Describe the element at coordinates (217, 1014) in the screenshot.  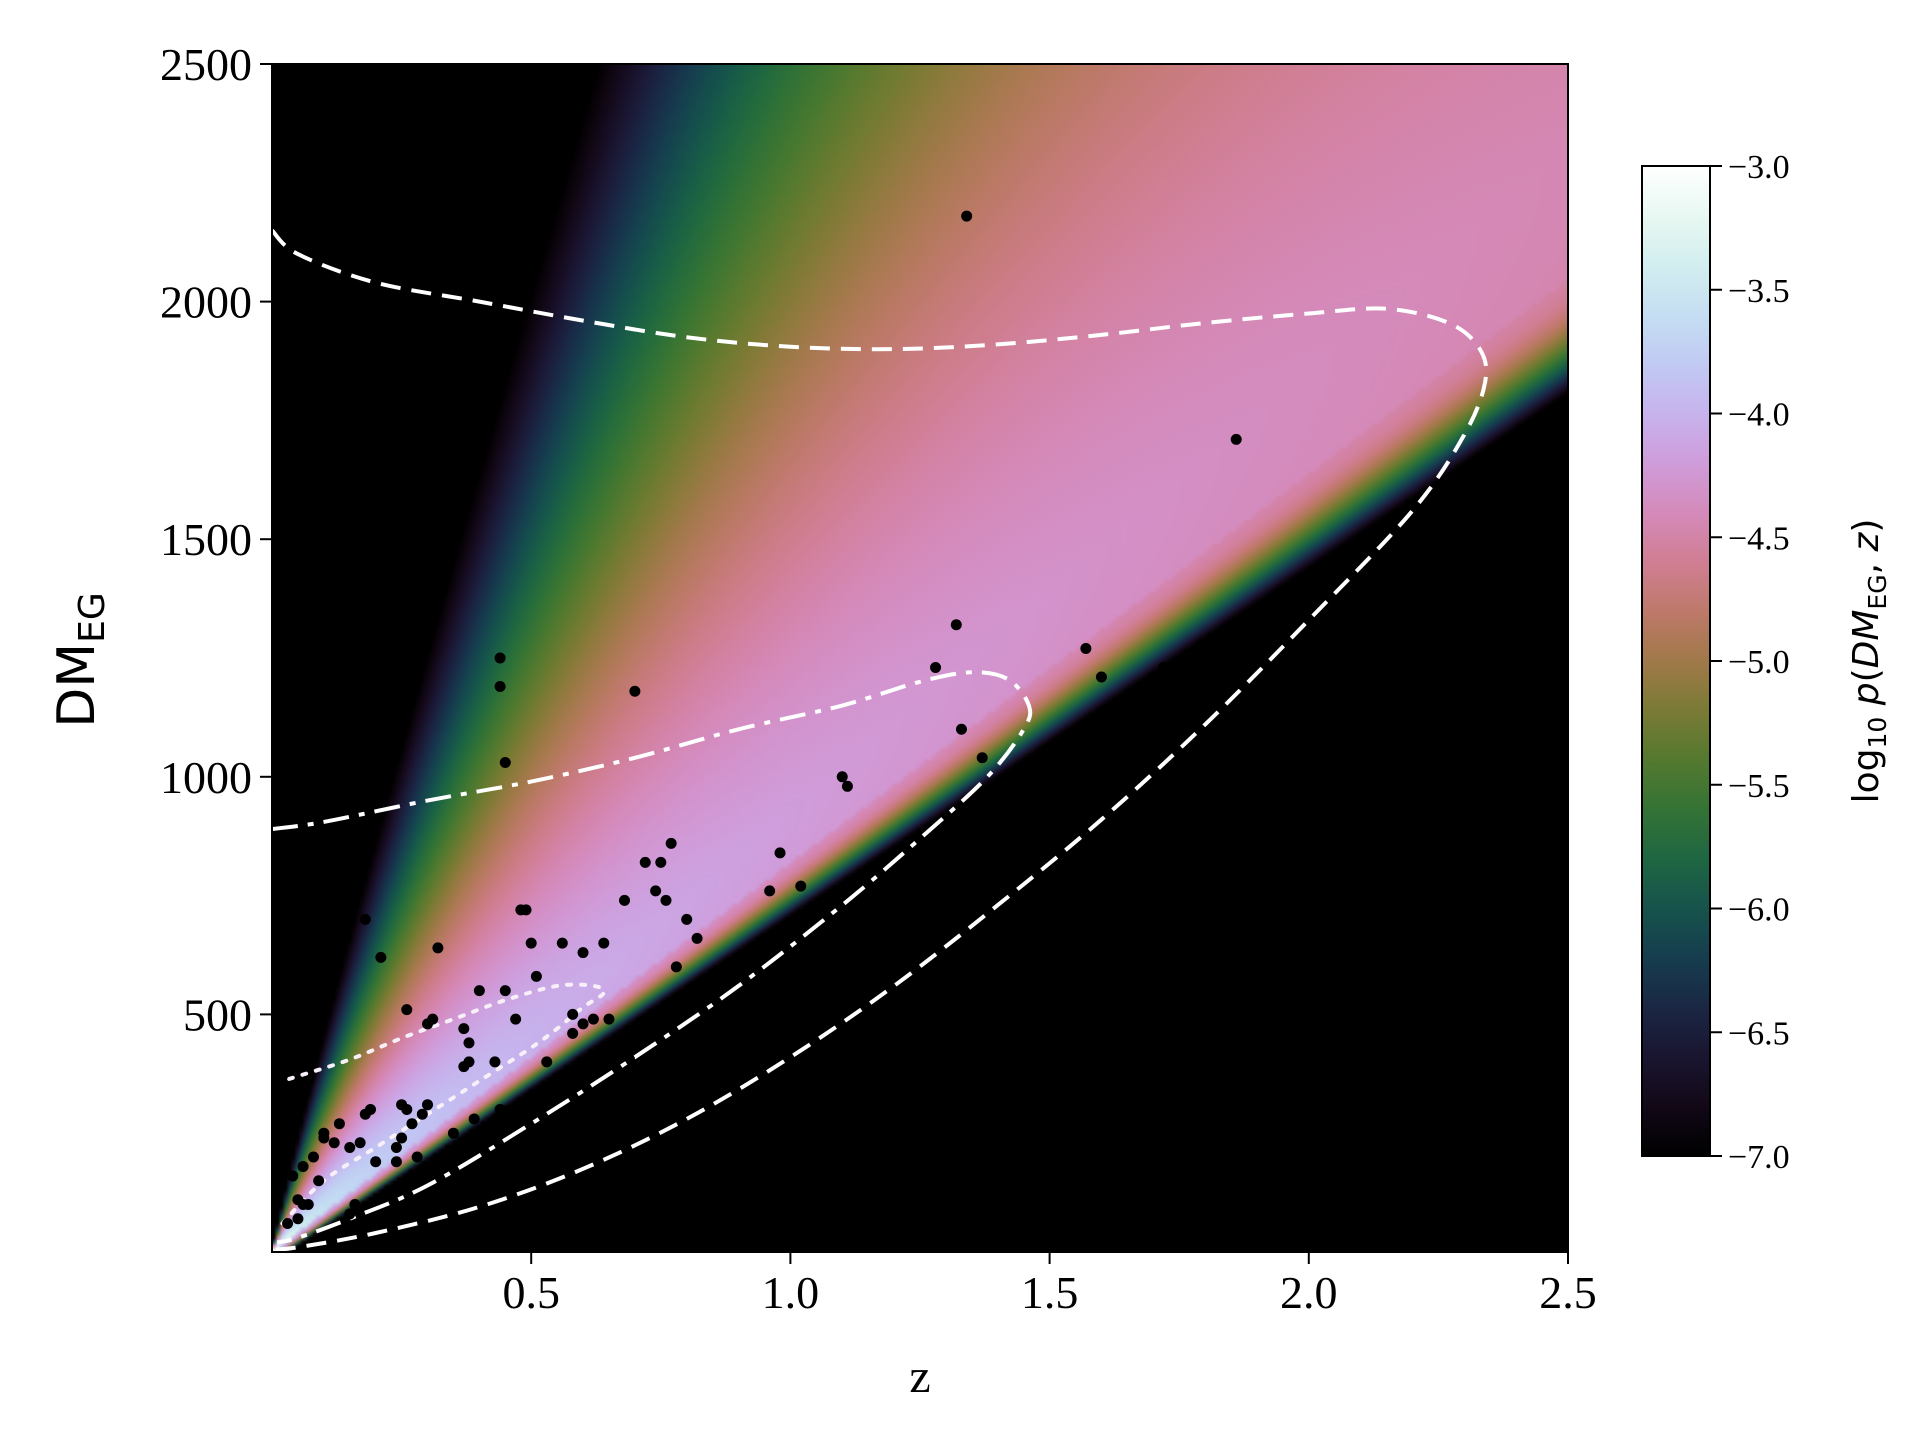
I see `y-tick-label: 500` at that location.